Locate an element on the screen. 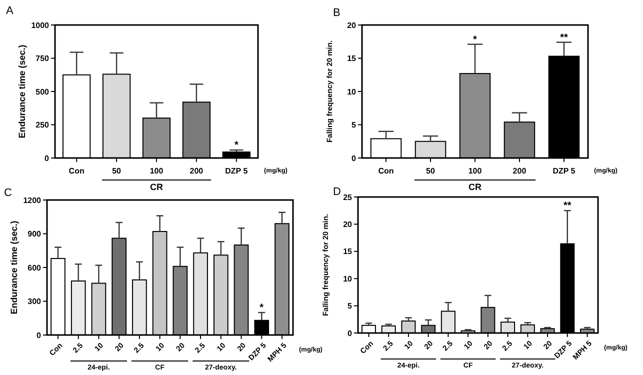 The height and width of the screenshot is (375, 643). y-tick-label: 300 is located at coordinates (35, 301).